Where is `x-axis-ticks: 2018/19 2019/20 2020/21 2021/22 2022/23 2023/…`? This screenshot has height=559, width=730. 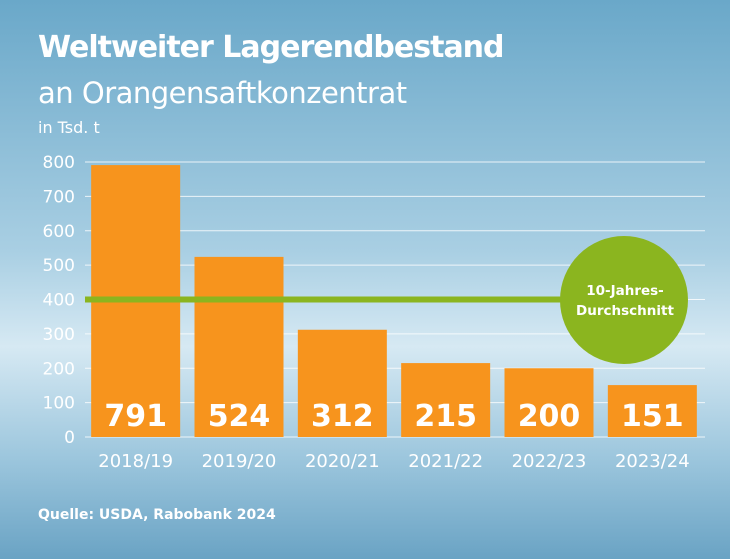 x-axis-ticks: 2018/19 2019/20 2020/21 2021/22 2022/23 2023/… is located at coordinates (393, 461).